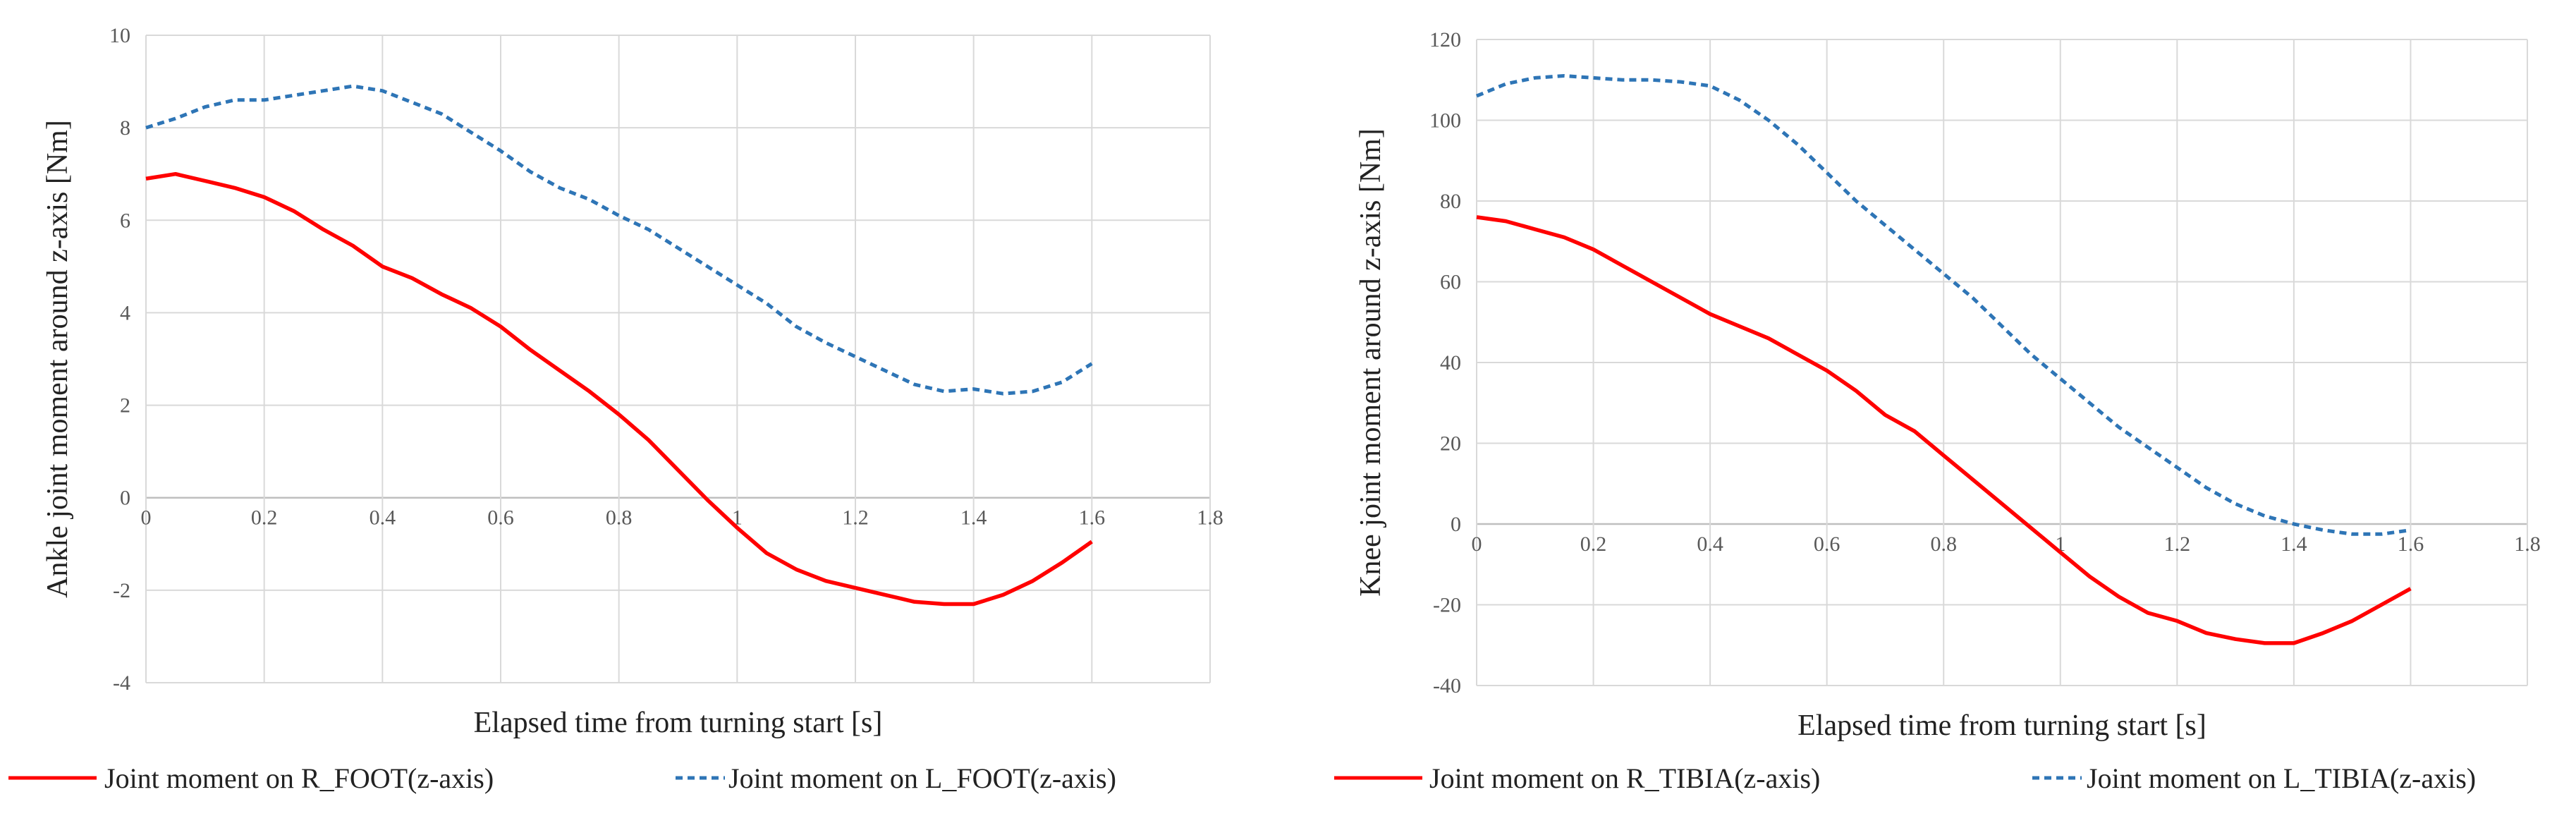  What do you see at coordinates (1445, 121) in the screenshot?
I see `y-tick-label: 100` at bounding box center [1445, 121].